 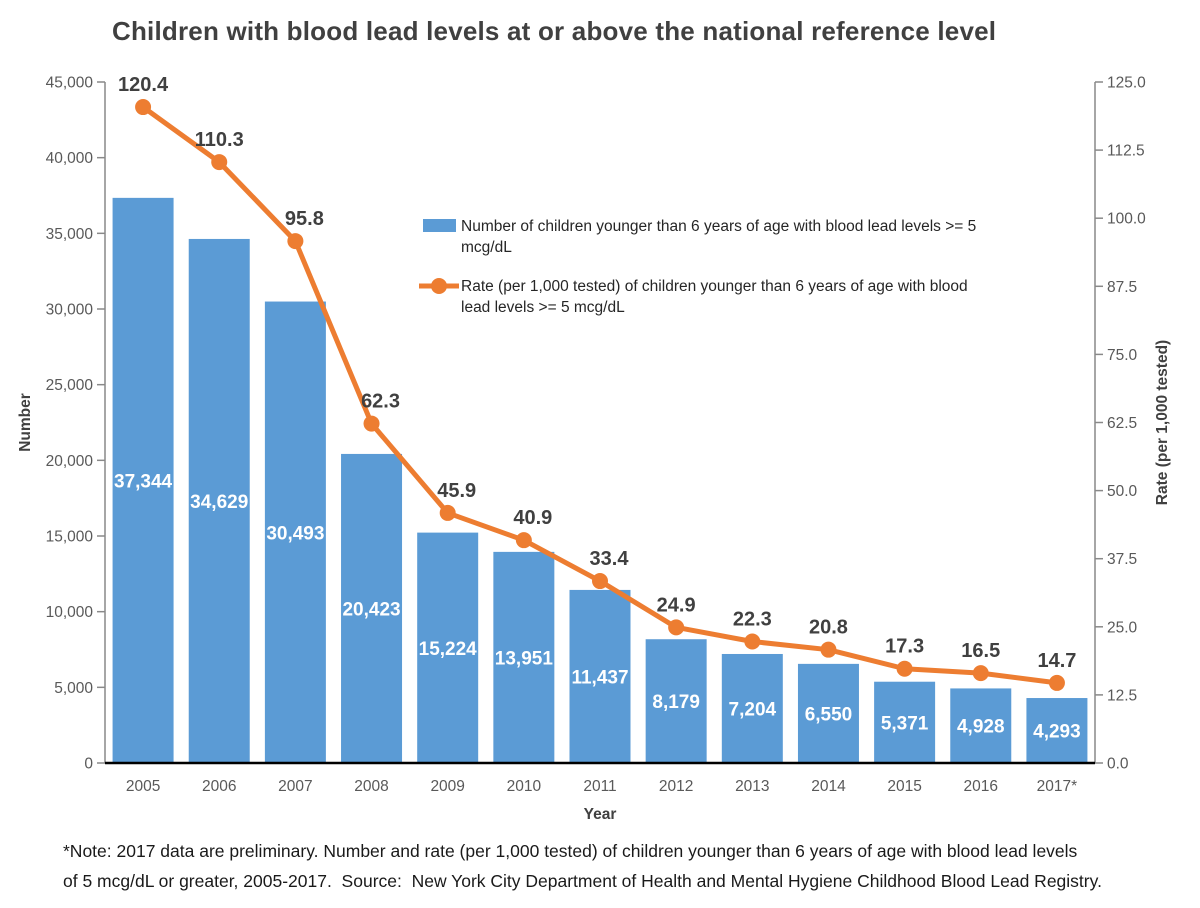 I want to click on y-axis-right-title: Rate (per 1,000 tested), so click(x=1162, y=422).